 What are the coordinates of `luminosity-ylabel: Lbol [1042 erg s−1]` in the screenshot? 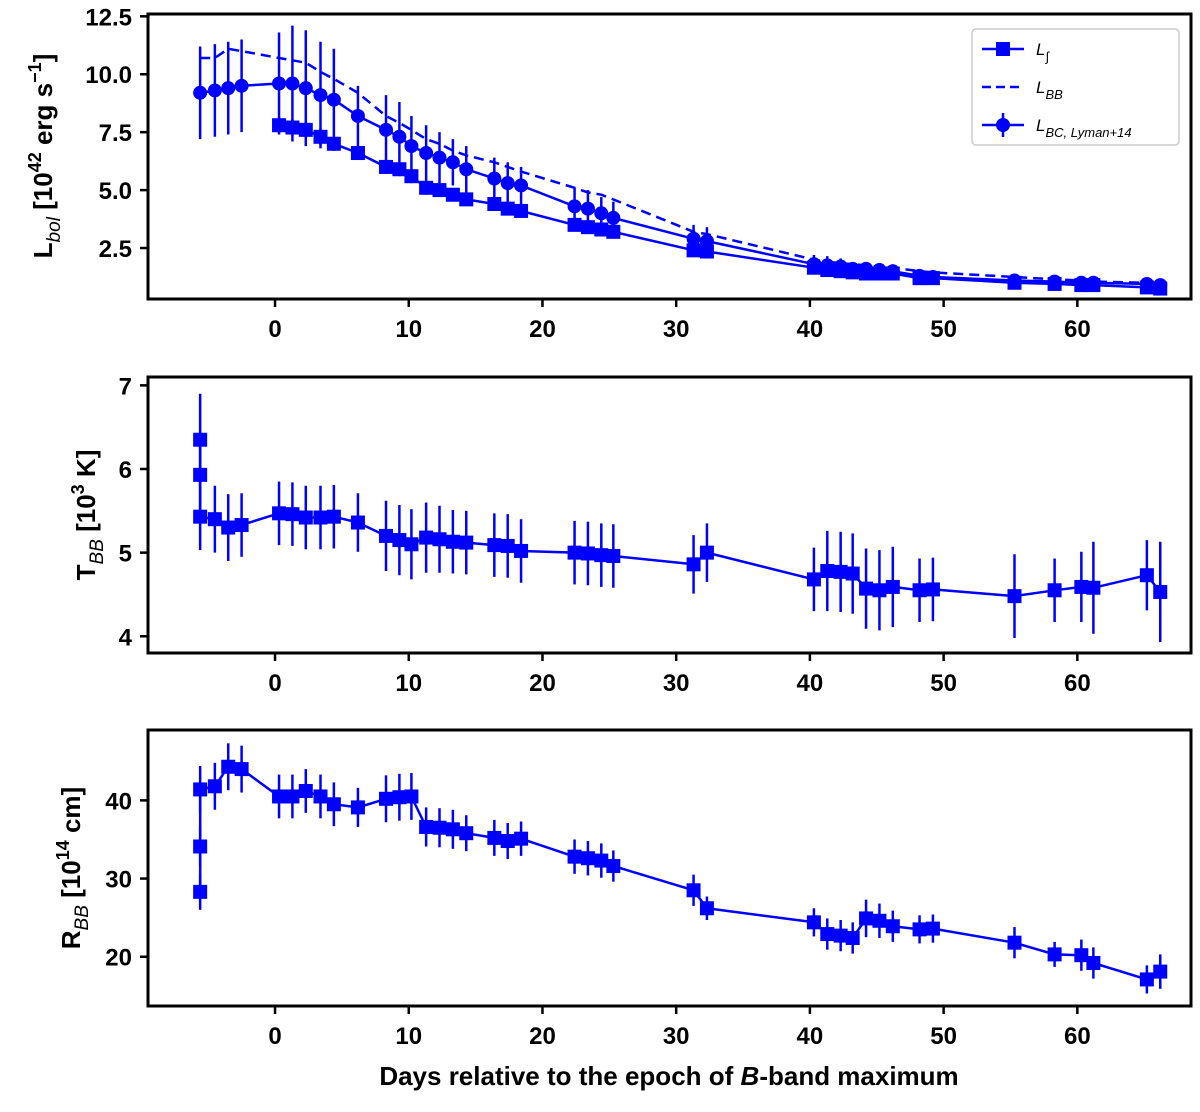 It's located at (45, 156).